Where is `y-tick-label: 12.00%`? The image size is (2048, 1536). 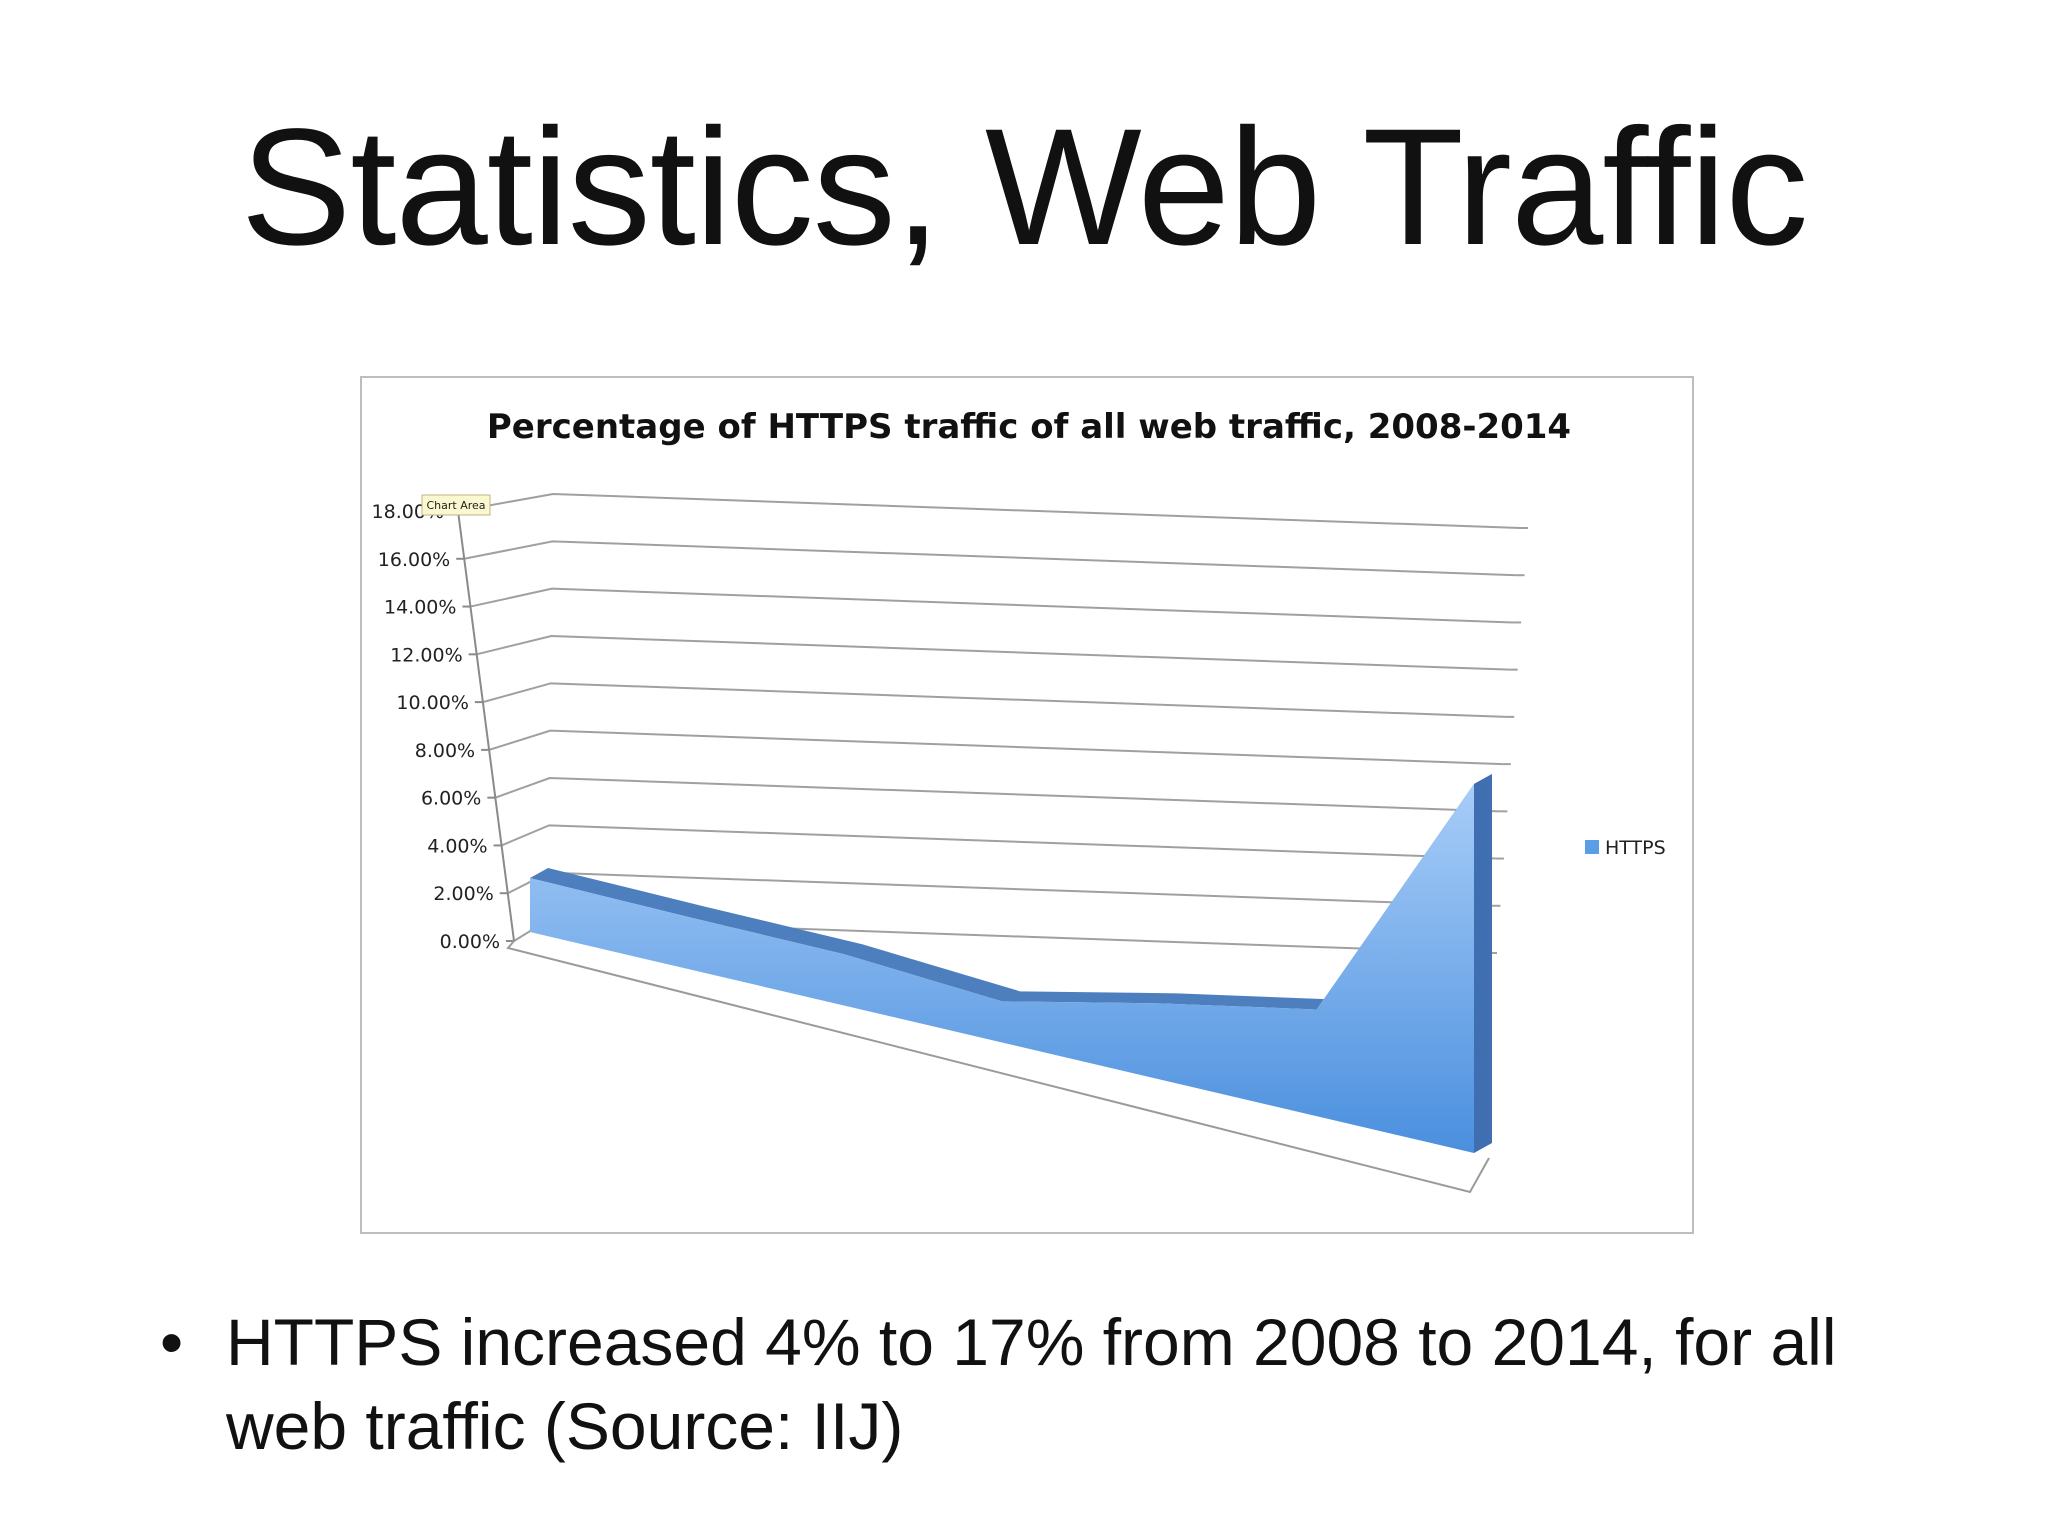 y-tick-label: 12.00% is located at coordinates (426, 655).